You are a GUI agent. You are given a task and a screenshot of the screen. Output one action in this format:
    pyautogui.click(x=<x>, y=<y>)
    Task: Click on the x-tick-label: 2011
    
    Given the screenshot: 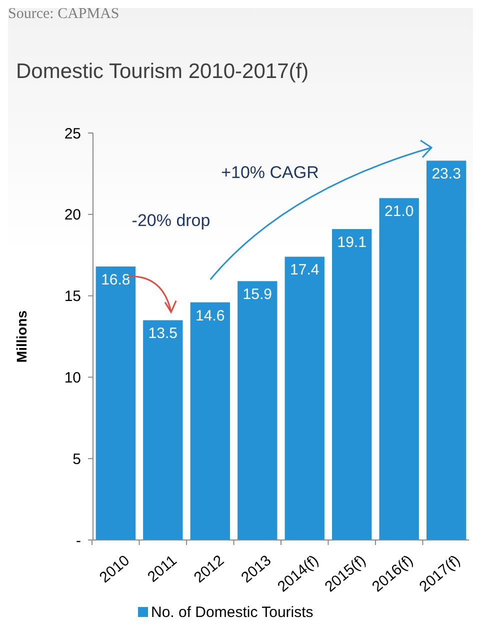 What is the action you would take?
    pyautogui.click(x=162, y=569)
    